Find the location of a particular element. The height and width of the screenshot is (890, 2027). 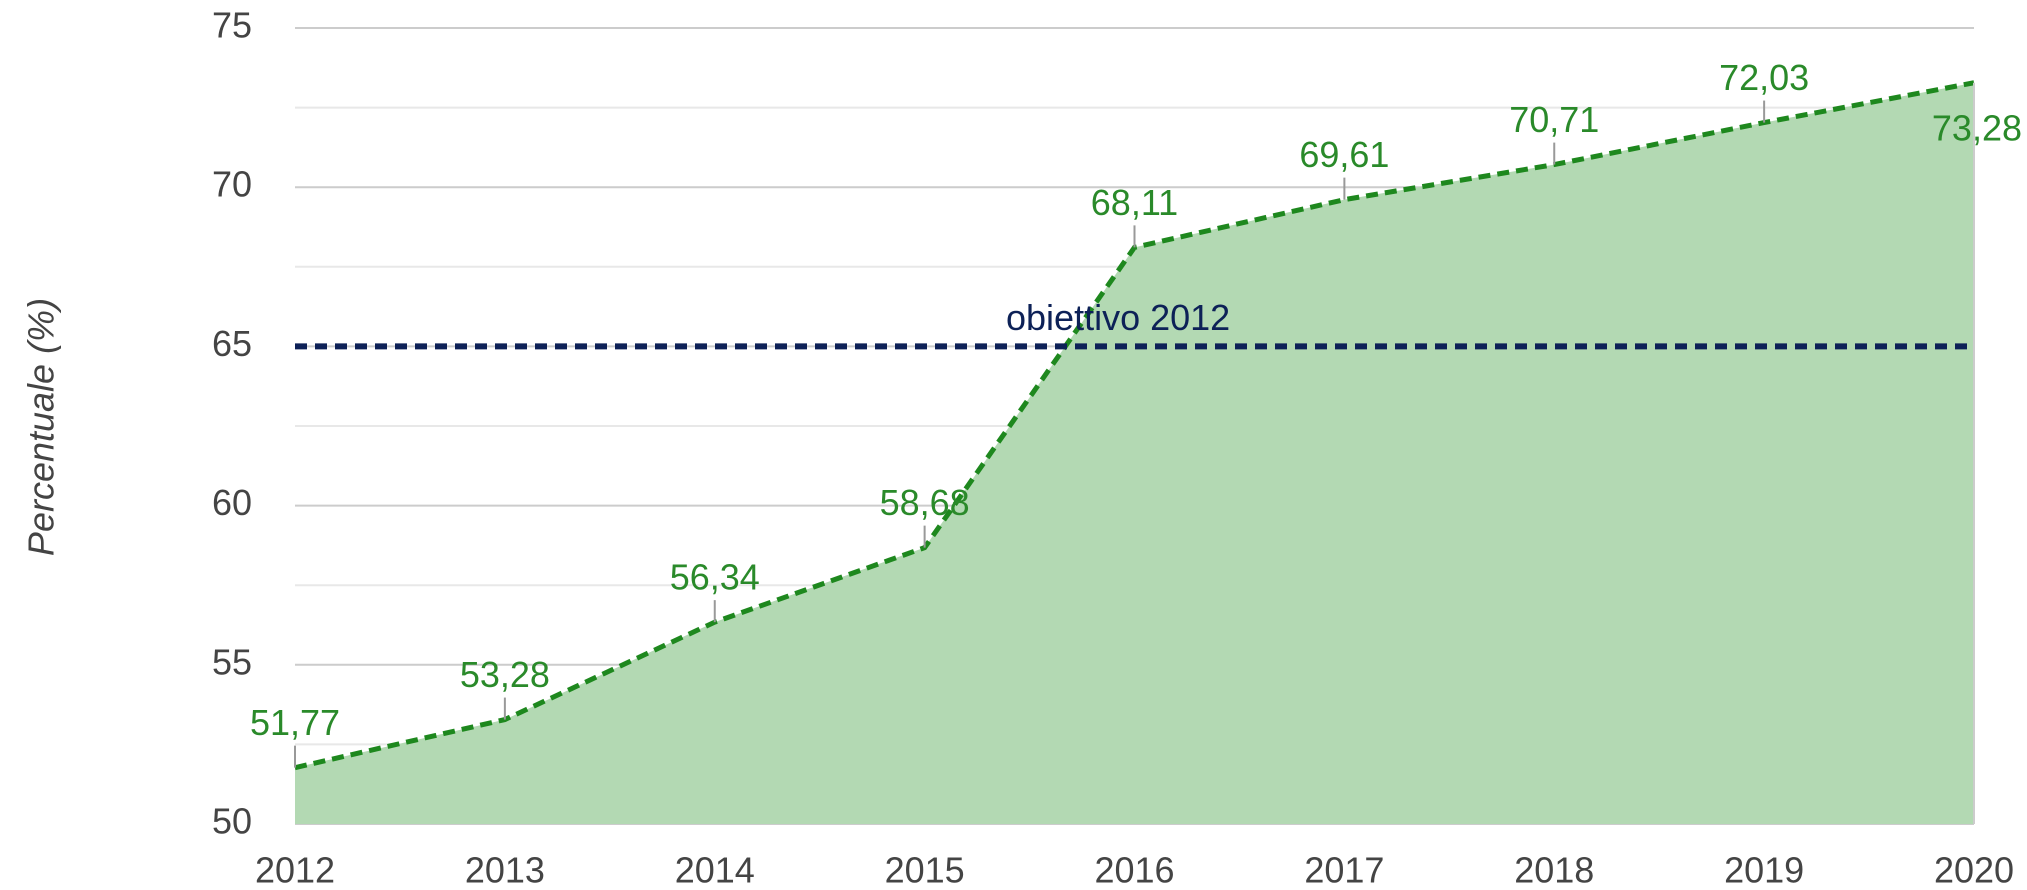

value-label: 72,03 is located at coordinates (1764, 77).